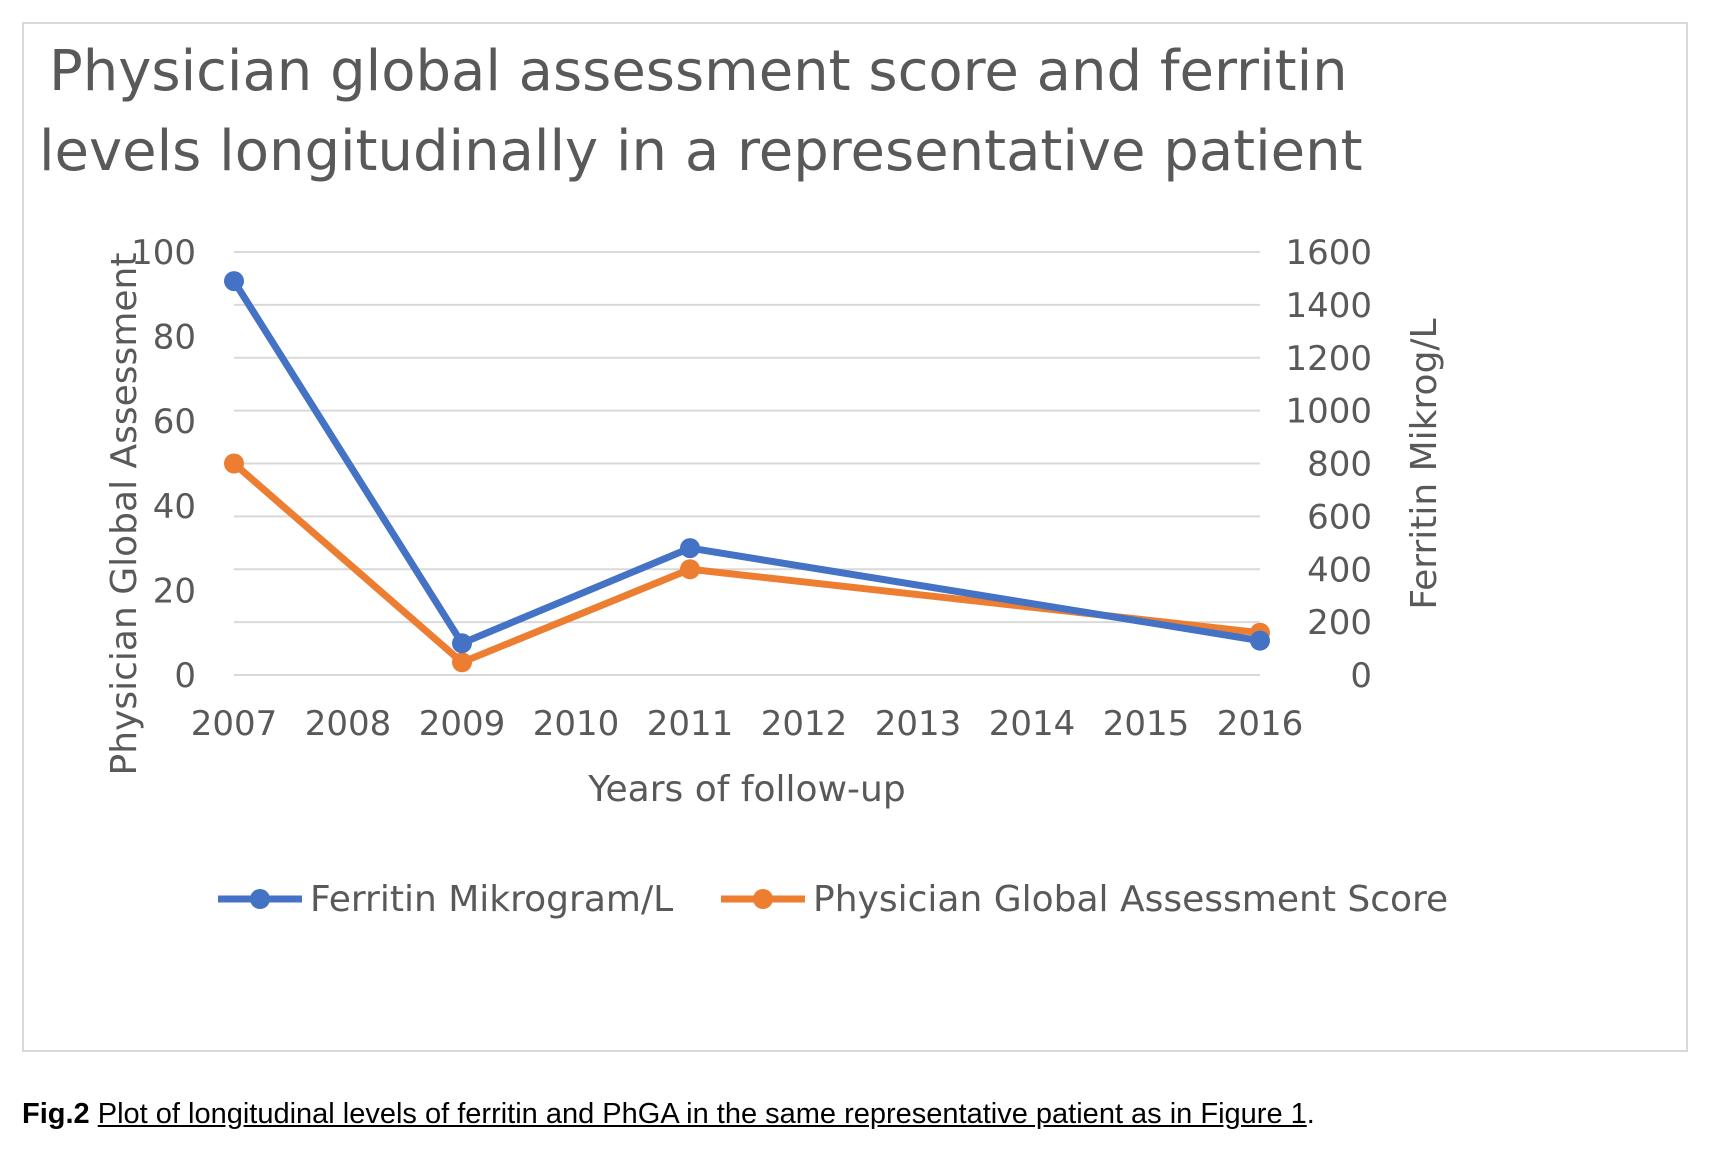 The image size is (1712, 1157). What do you see at coordinates (1328, 359) in the screenshot?
I see `right-axis-tick-label: 1200` at bounding box center [1328, 359].